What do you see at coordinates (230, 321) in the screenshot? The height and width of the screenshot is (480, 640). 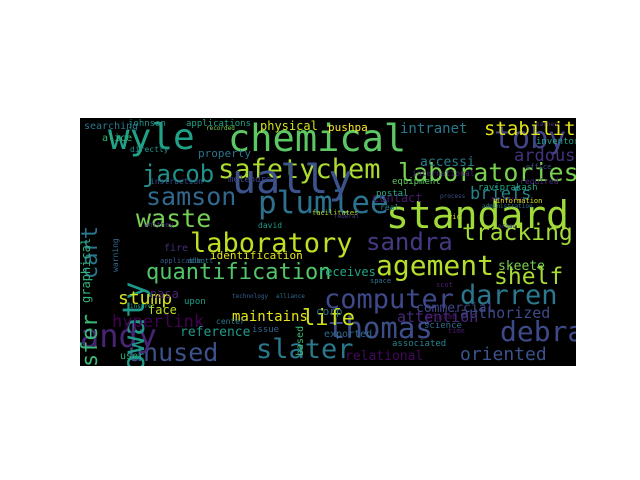 I see `word-center: center` at bounding box center [230, 321].